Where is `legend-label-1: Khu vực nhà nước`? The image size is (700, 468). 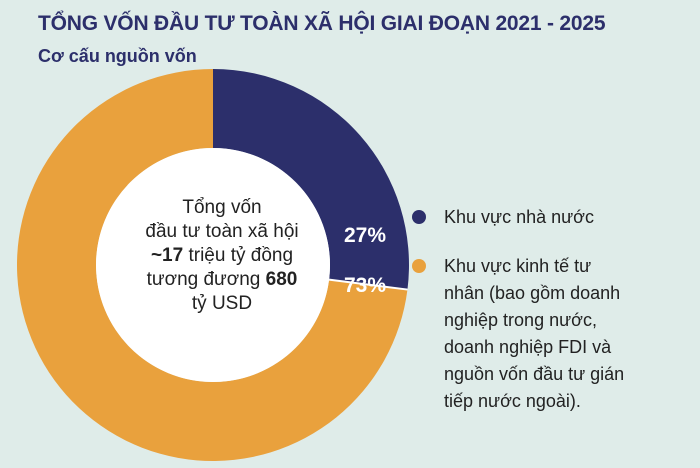
legend-label-1: Khu vực nhà nước is located at coordinates (568, 217).